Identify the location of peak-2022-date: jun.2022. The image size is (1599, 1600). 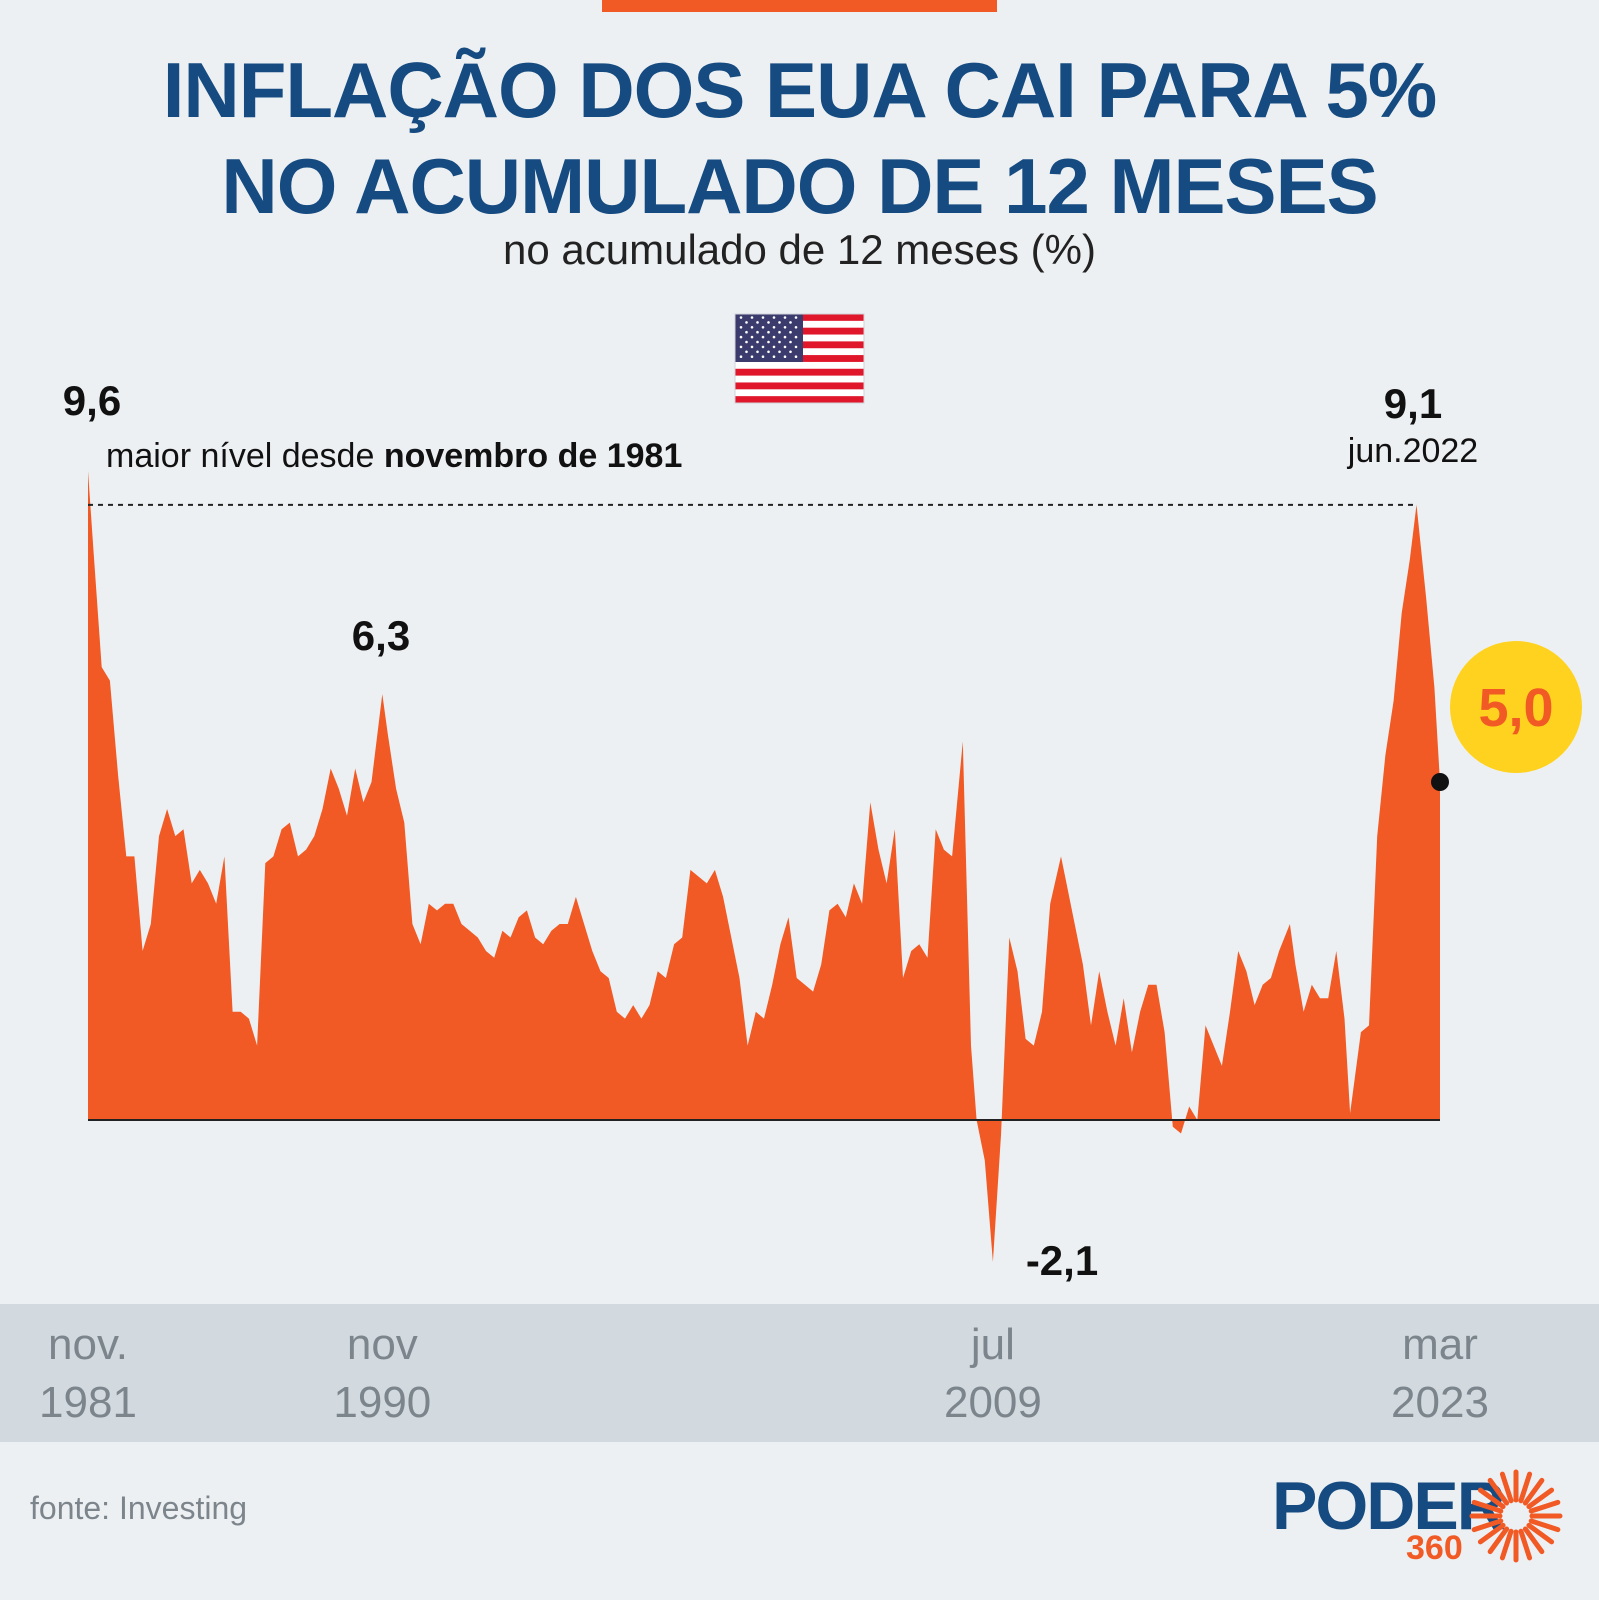
(1412, 451).